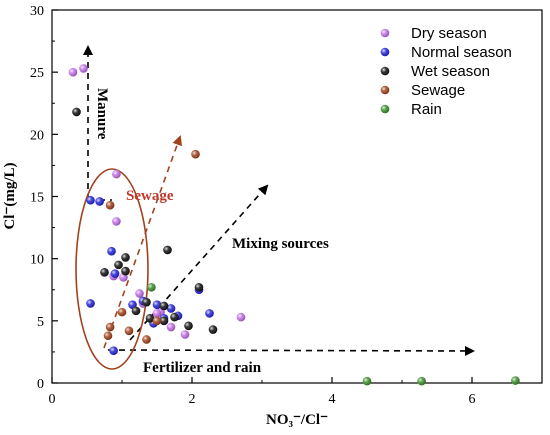 The width and height of the screenshot is (550, 435). What do you see at coordinates (37, 260) in the screenshot?
I see `y-tick-label: 10` at bounding box center [37, 260].